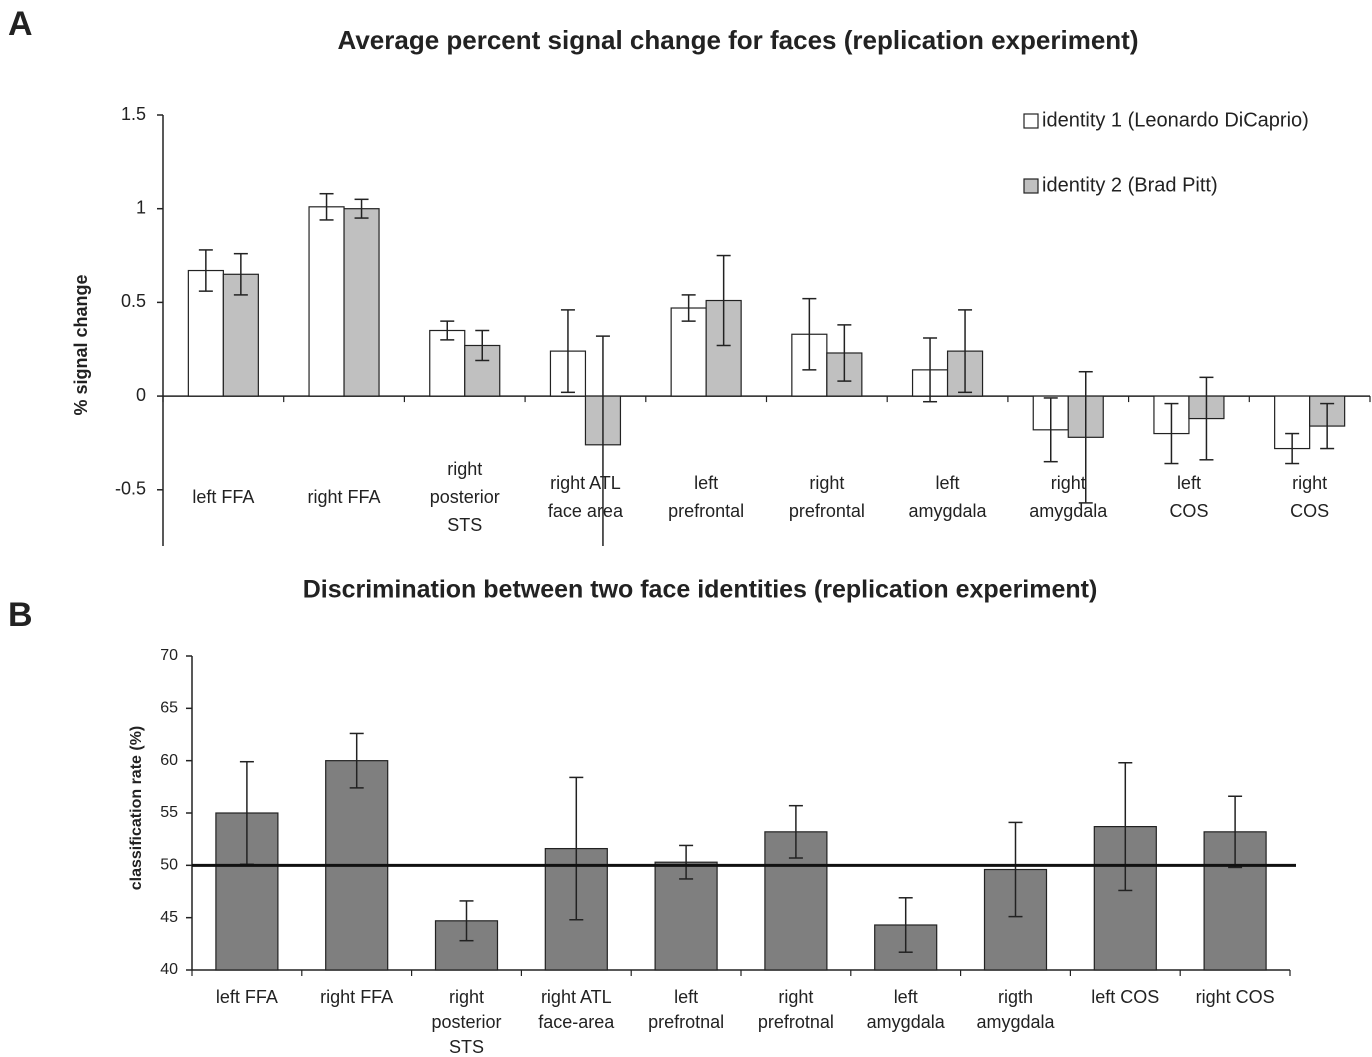 Image resolution: width=1372 pixels, height=1057 pixels. I want to click on x-tick-label: right prefrontal, so click(827, 497).